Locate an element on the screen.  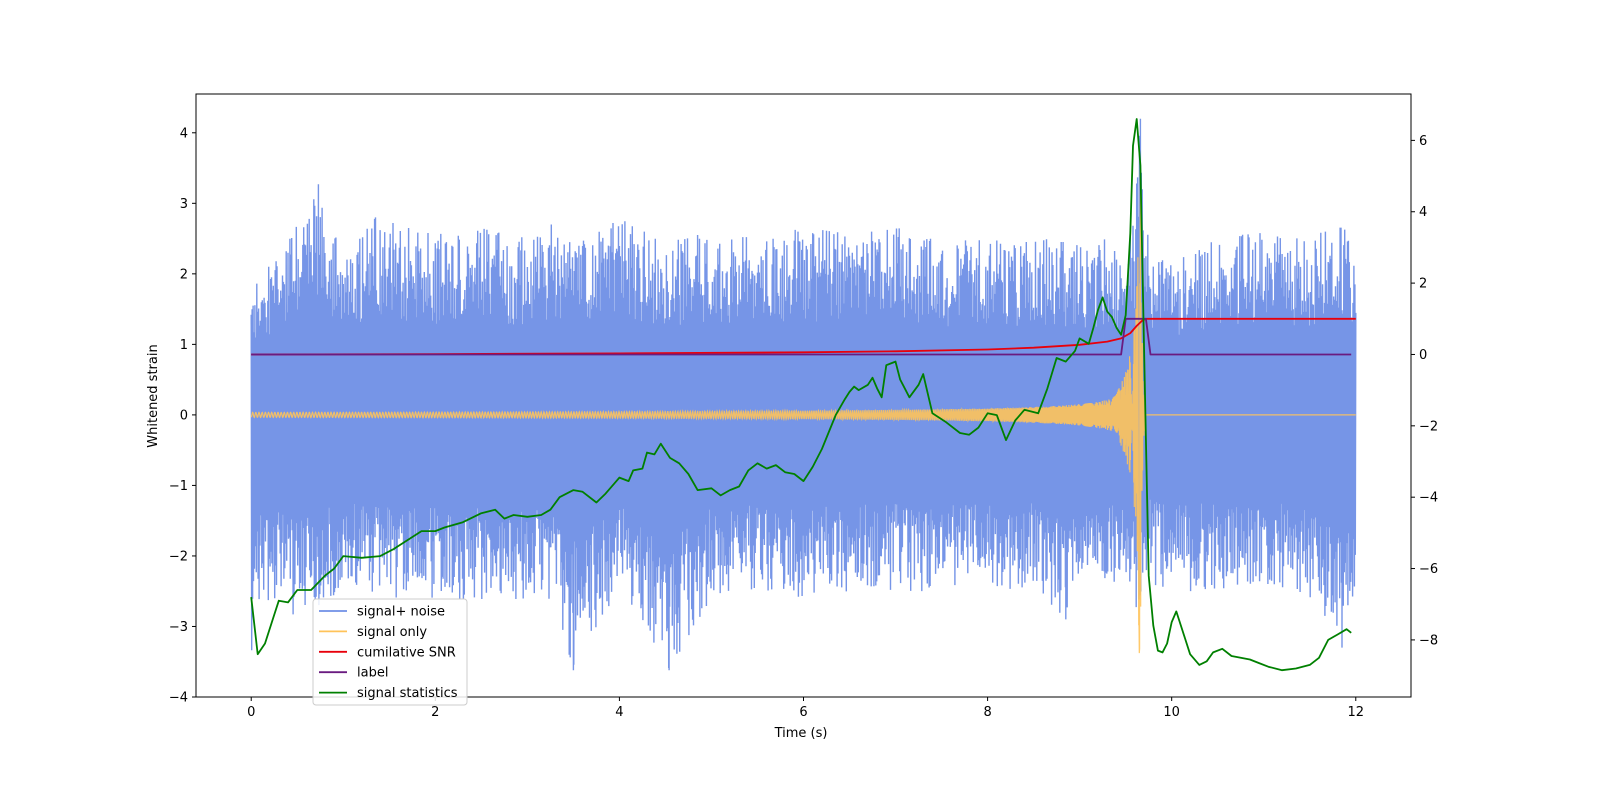
legend-label: signal only is located at coordinates (392, 632).